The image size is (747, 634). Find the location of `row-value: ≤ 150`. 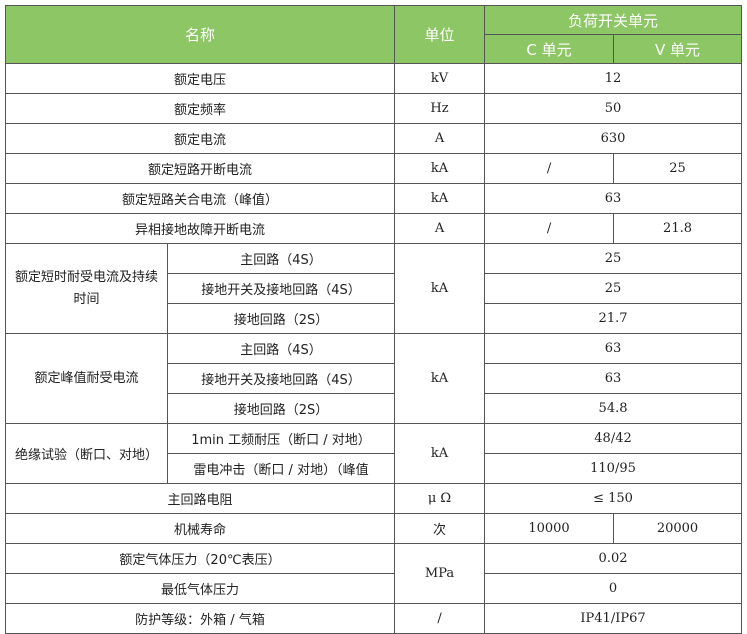

row-value: ≤ 150 is located at coordinates (613, 498).